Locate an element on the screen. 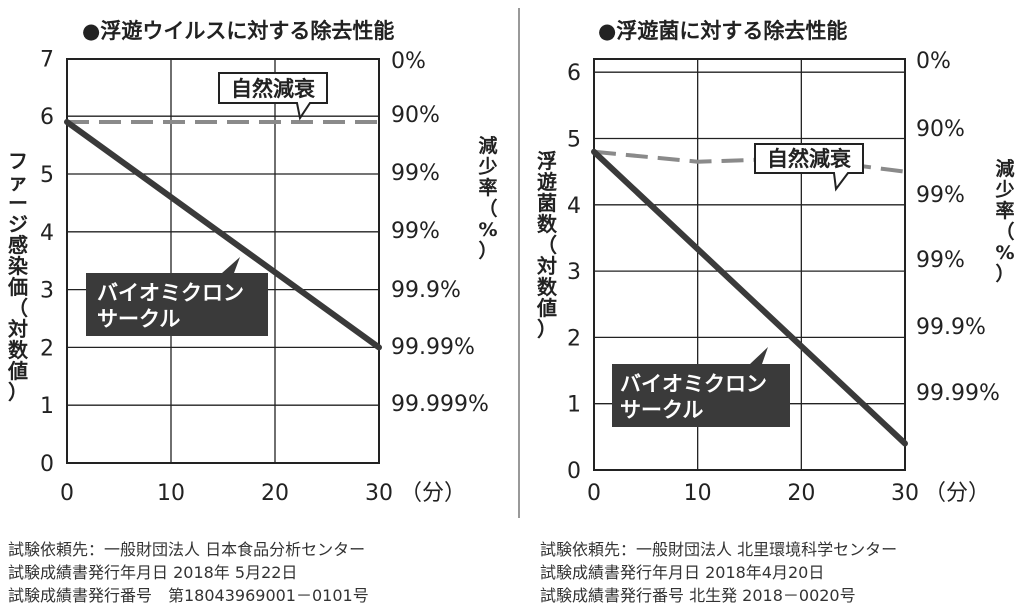 Image resolution: width=1024 pixels, height=613 pixels. right-label-char: （ is located at coordinates (487, 208).